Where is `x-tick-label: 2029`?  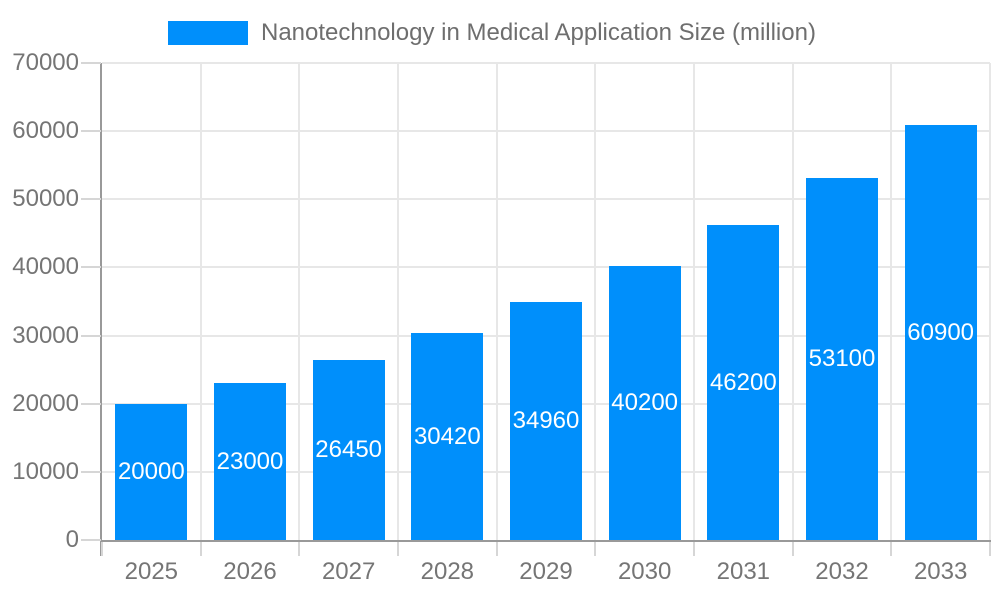 x-tick-label: 2029 is located at coordinates (546, 571).